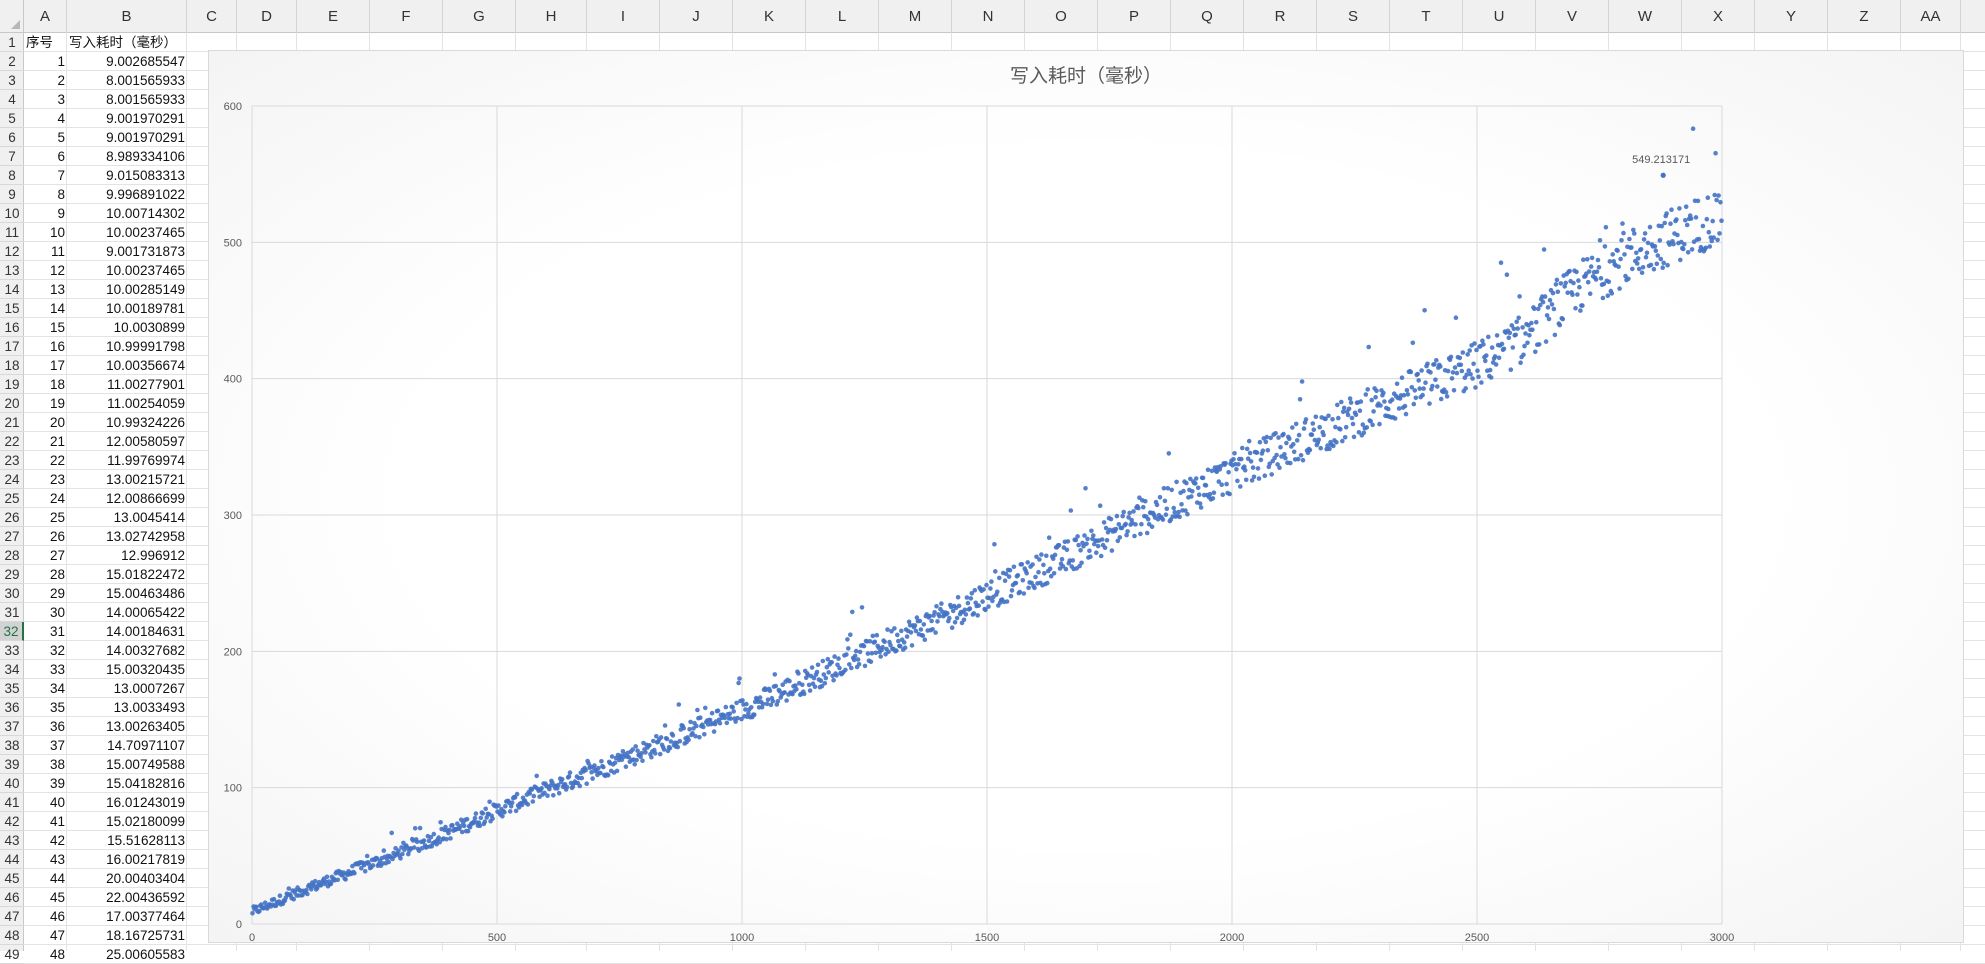 This screenshot has width=1985, height=964. What do you see at coordinates (12, 935) in the screenshot?
I see `row-header-48: 48` at bounding box center [12, 935].